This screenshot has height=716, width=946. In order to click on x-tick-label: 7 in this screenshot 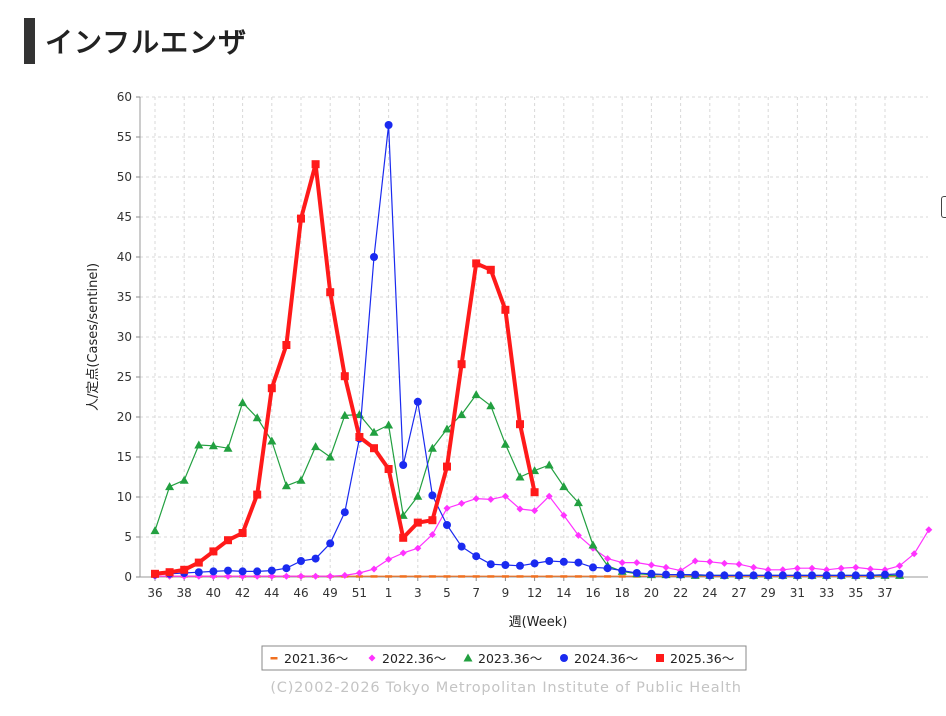, I will do `click(476, 593)`.